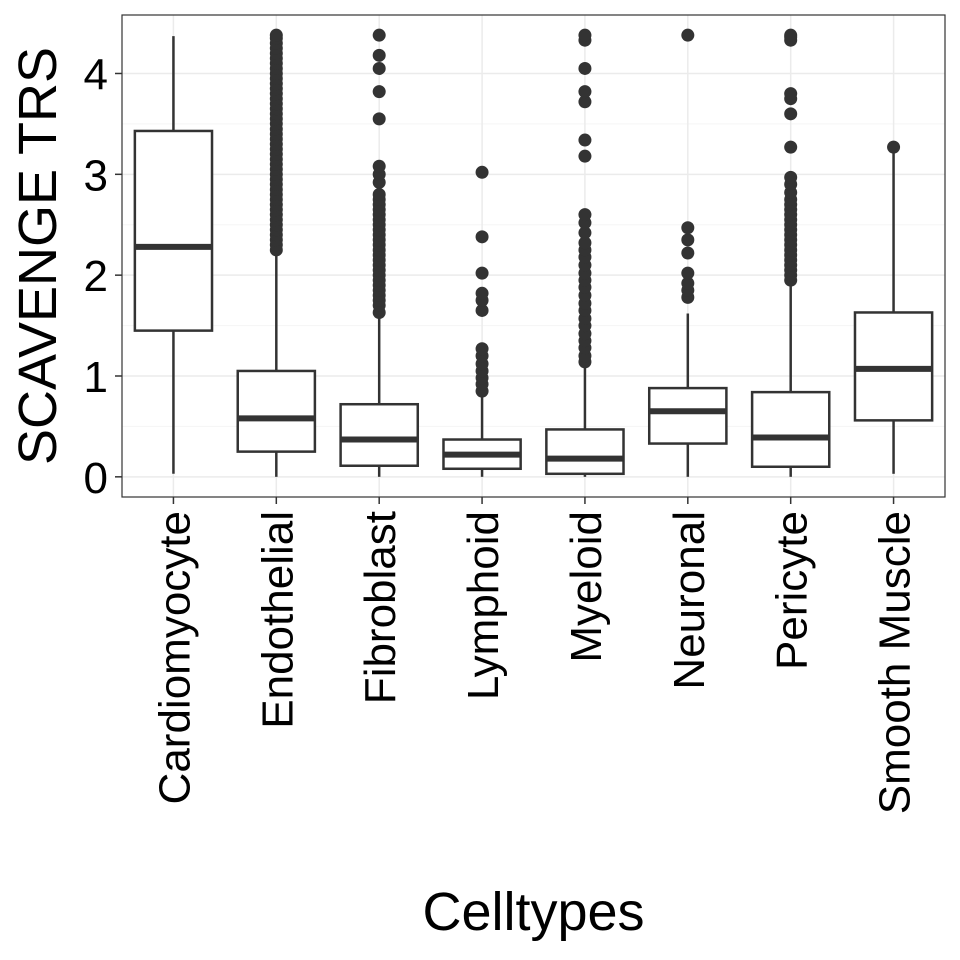 The width and height of the screenshot is (960, 960). I want to click on box-lymphoid, so click(482, 436).